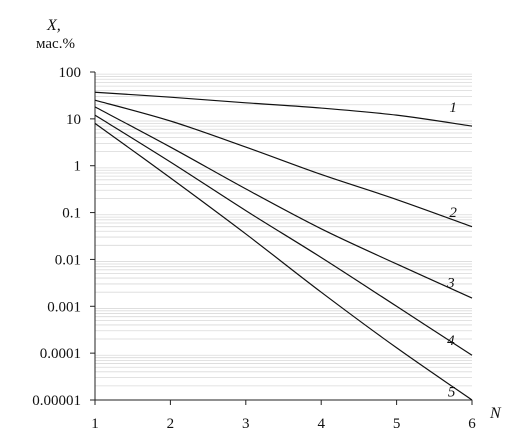 The height and width of the screenshot is (448, 525). I want to click on y-tick-label: 0.001, so click(64, 307).